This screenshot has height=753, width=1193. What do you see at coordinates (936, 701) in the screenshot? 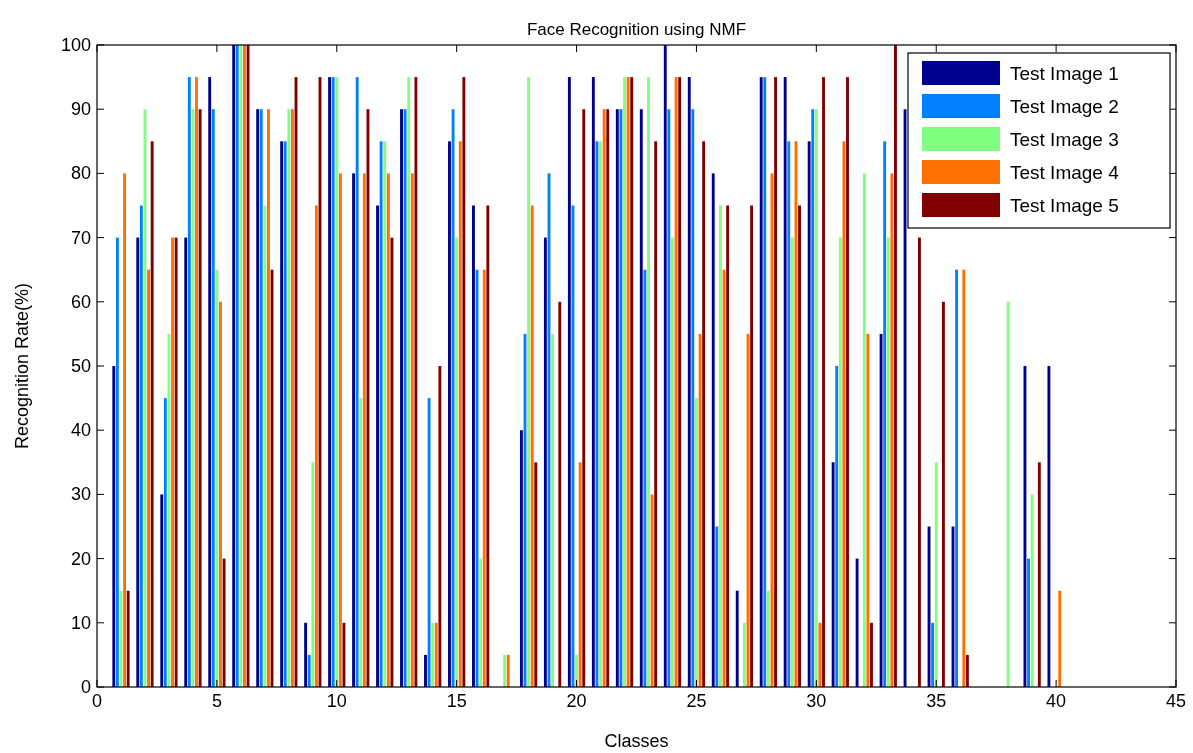
I see `x-tick-label: 35` at bounding box center [936, 701].